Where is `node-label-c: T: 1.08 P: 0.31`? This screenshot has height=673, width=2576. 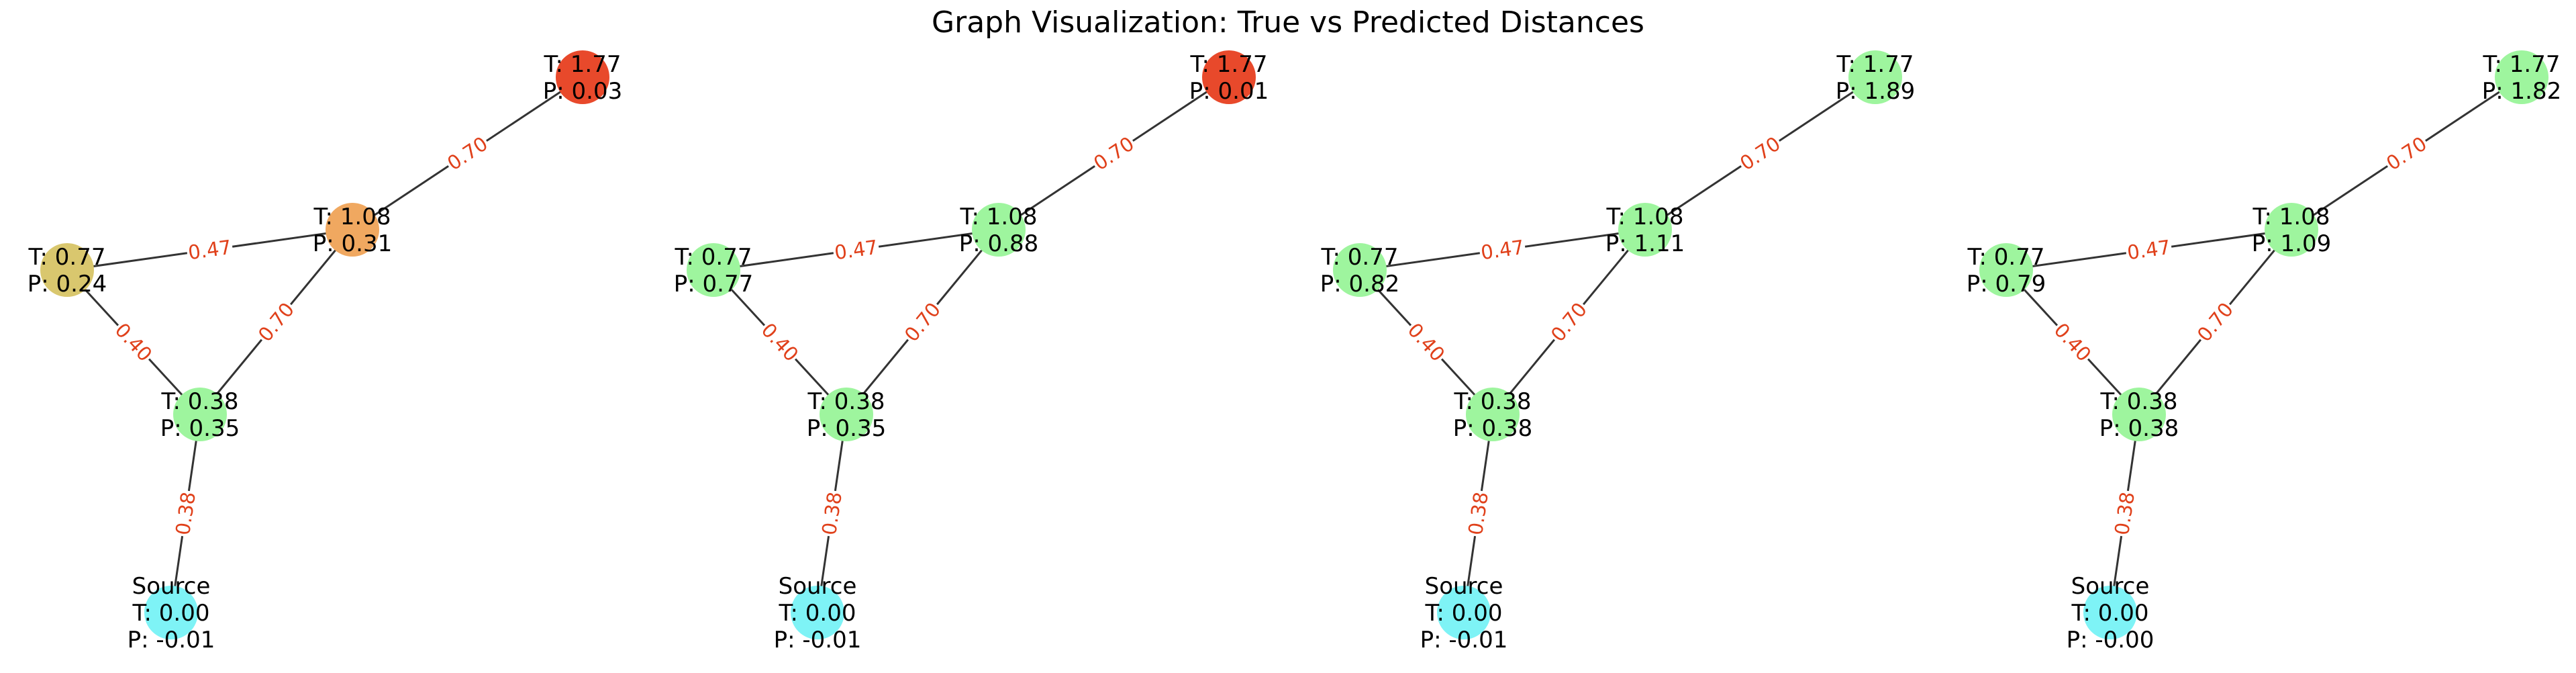 node-label-c: T: 1.08 P: 0.31 is located at coordinates (352, 231).